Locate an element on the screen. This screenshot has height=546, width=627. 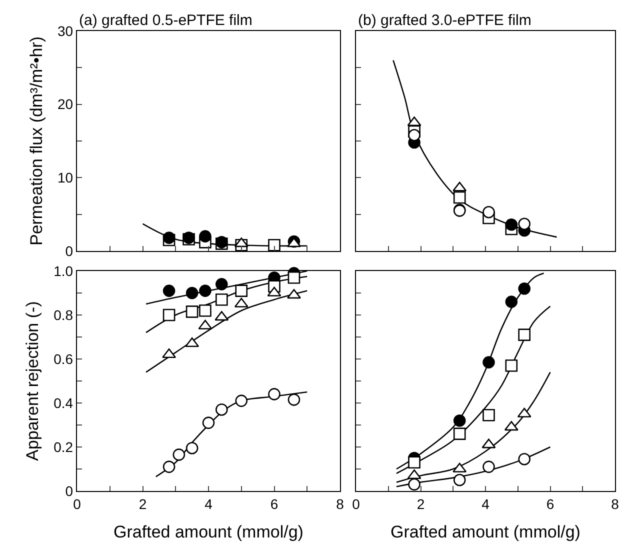
y-tick-label: 1.0 is located at coordinates (64, 270).